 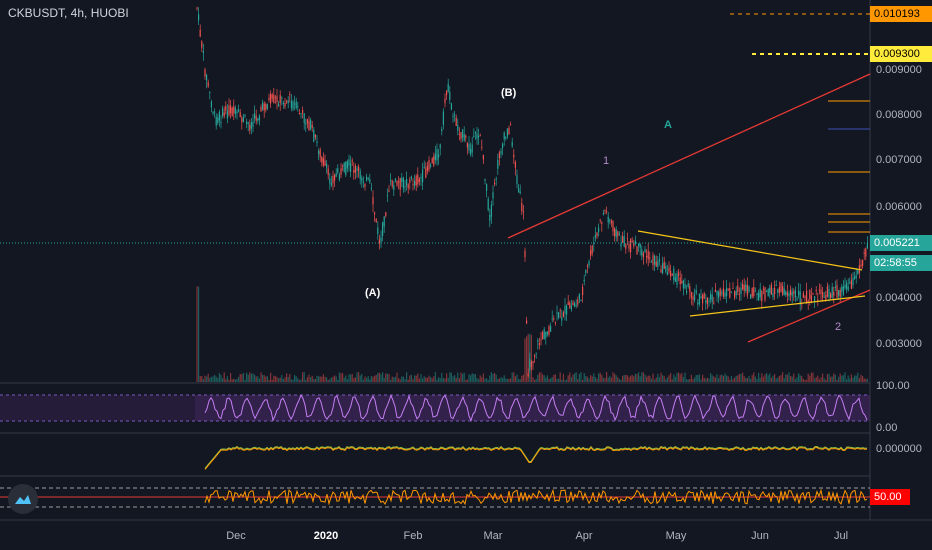 I want to click on macd-signal, so click(x=536, y=458).